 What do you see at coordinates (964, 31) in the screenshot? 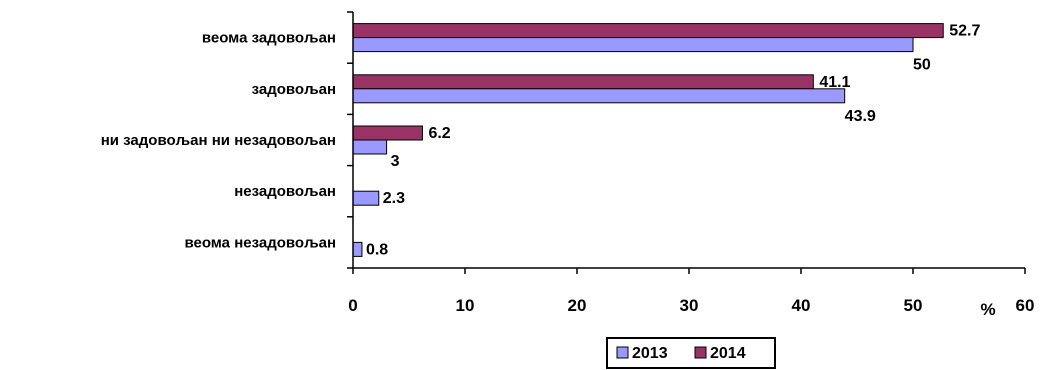
I see `data-label-2014: 52.7` at bounding box center [964, 31].